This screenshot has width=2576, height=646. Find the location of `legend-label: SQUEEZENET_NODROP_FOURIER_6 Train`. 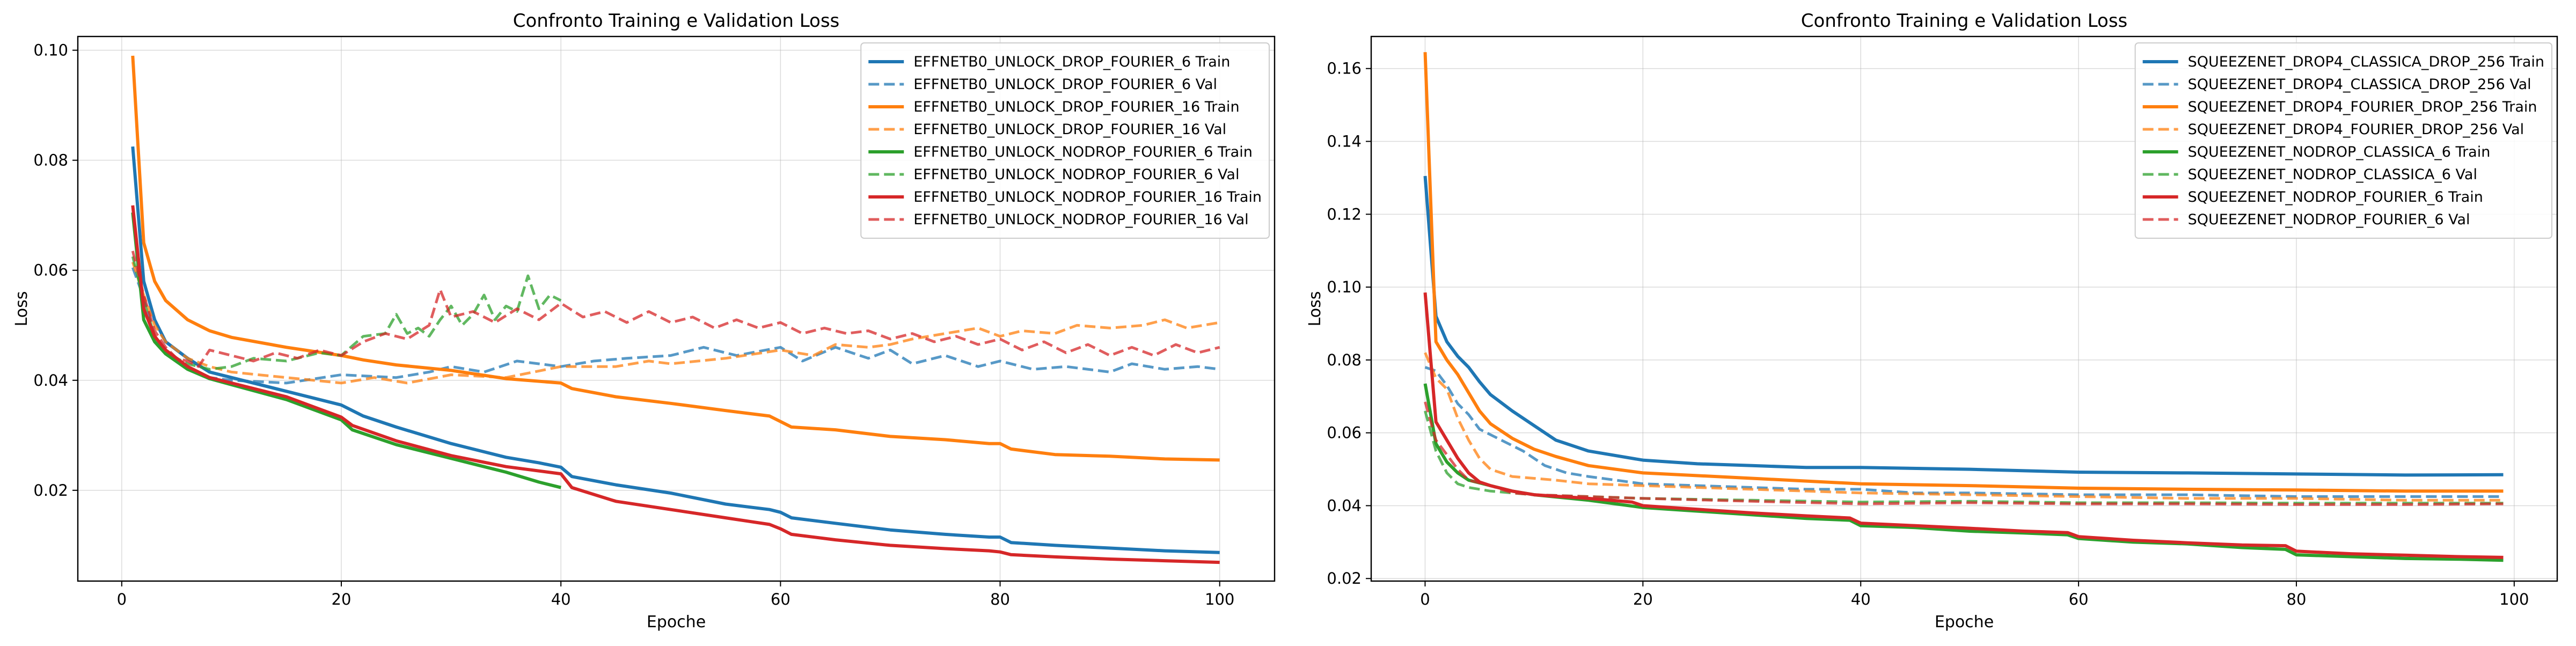

legend-label: SQUEEZENET_NODROP_FOURIER_6 Train is located at coordinates (2335, 197).